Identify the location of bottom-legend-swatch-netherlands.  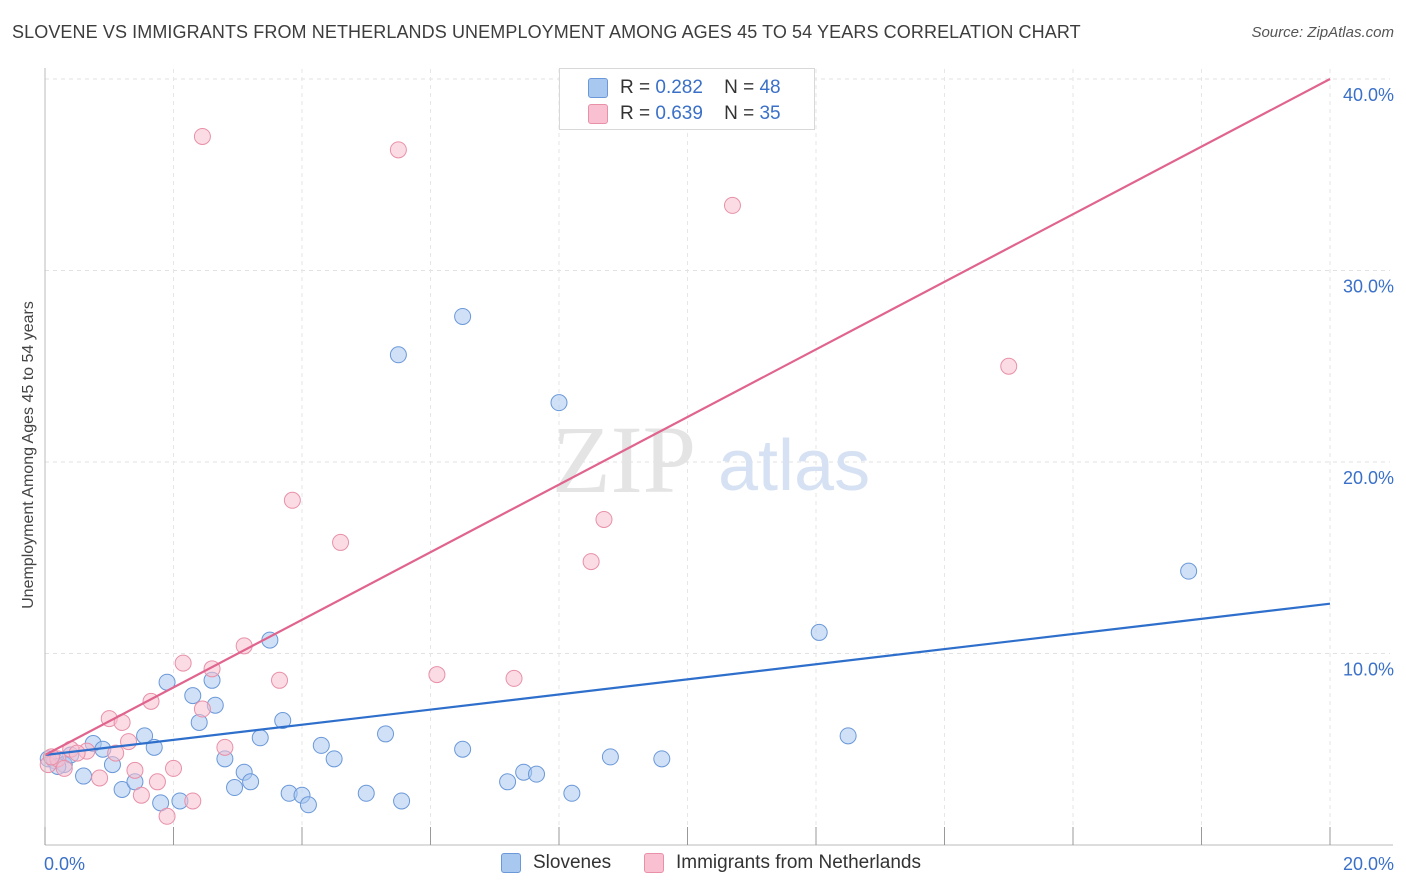
(654, 863).